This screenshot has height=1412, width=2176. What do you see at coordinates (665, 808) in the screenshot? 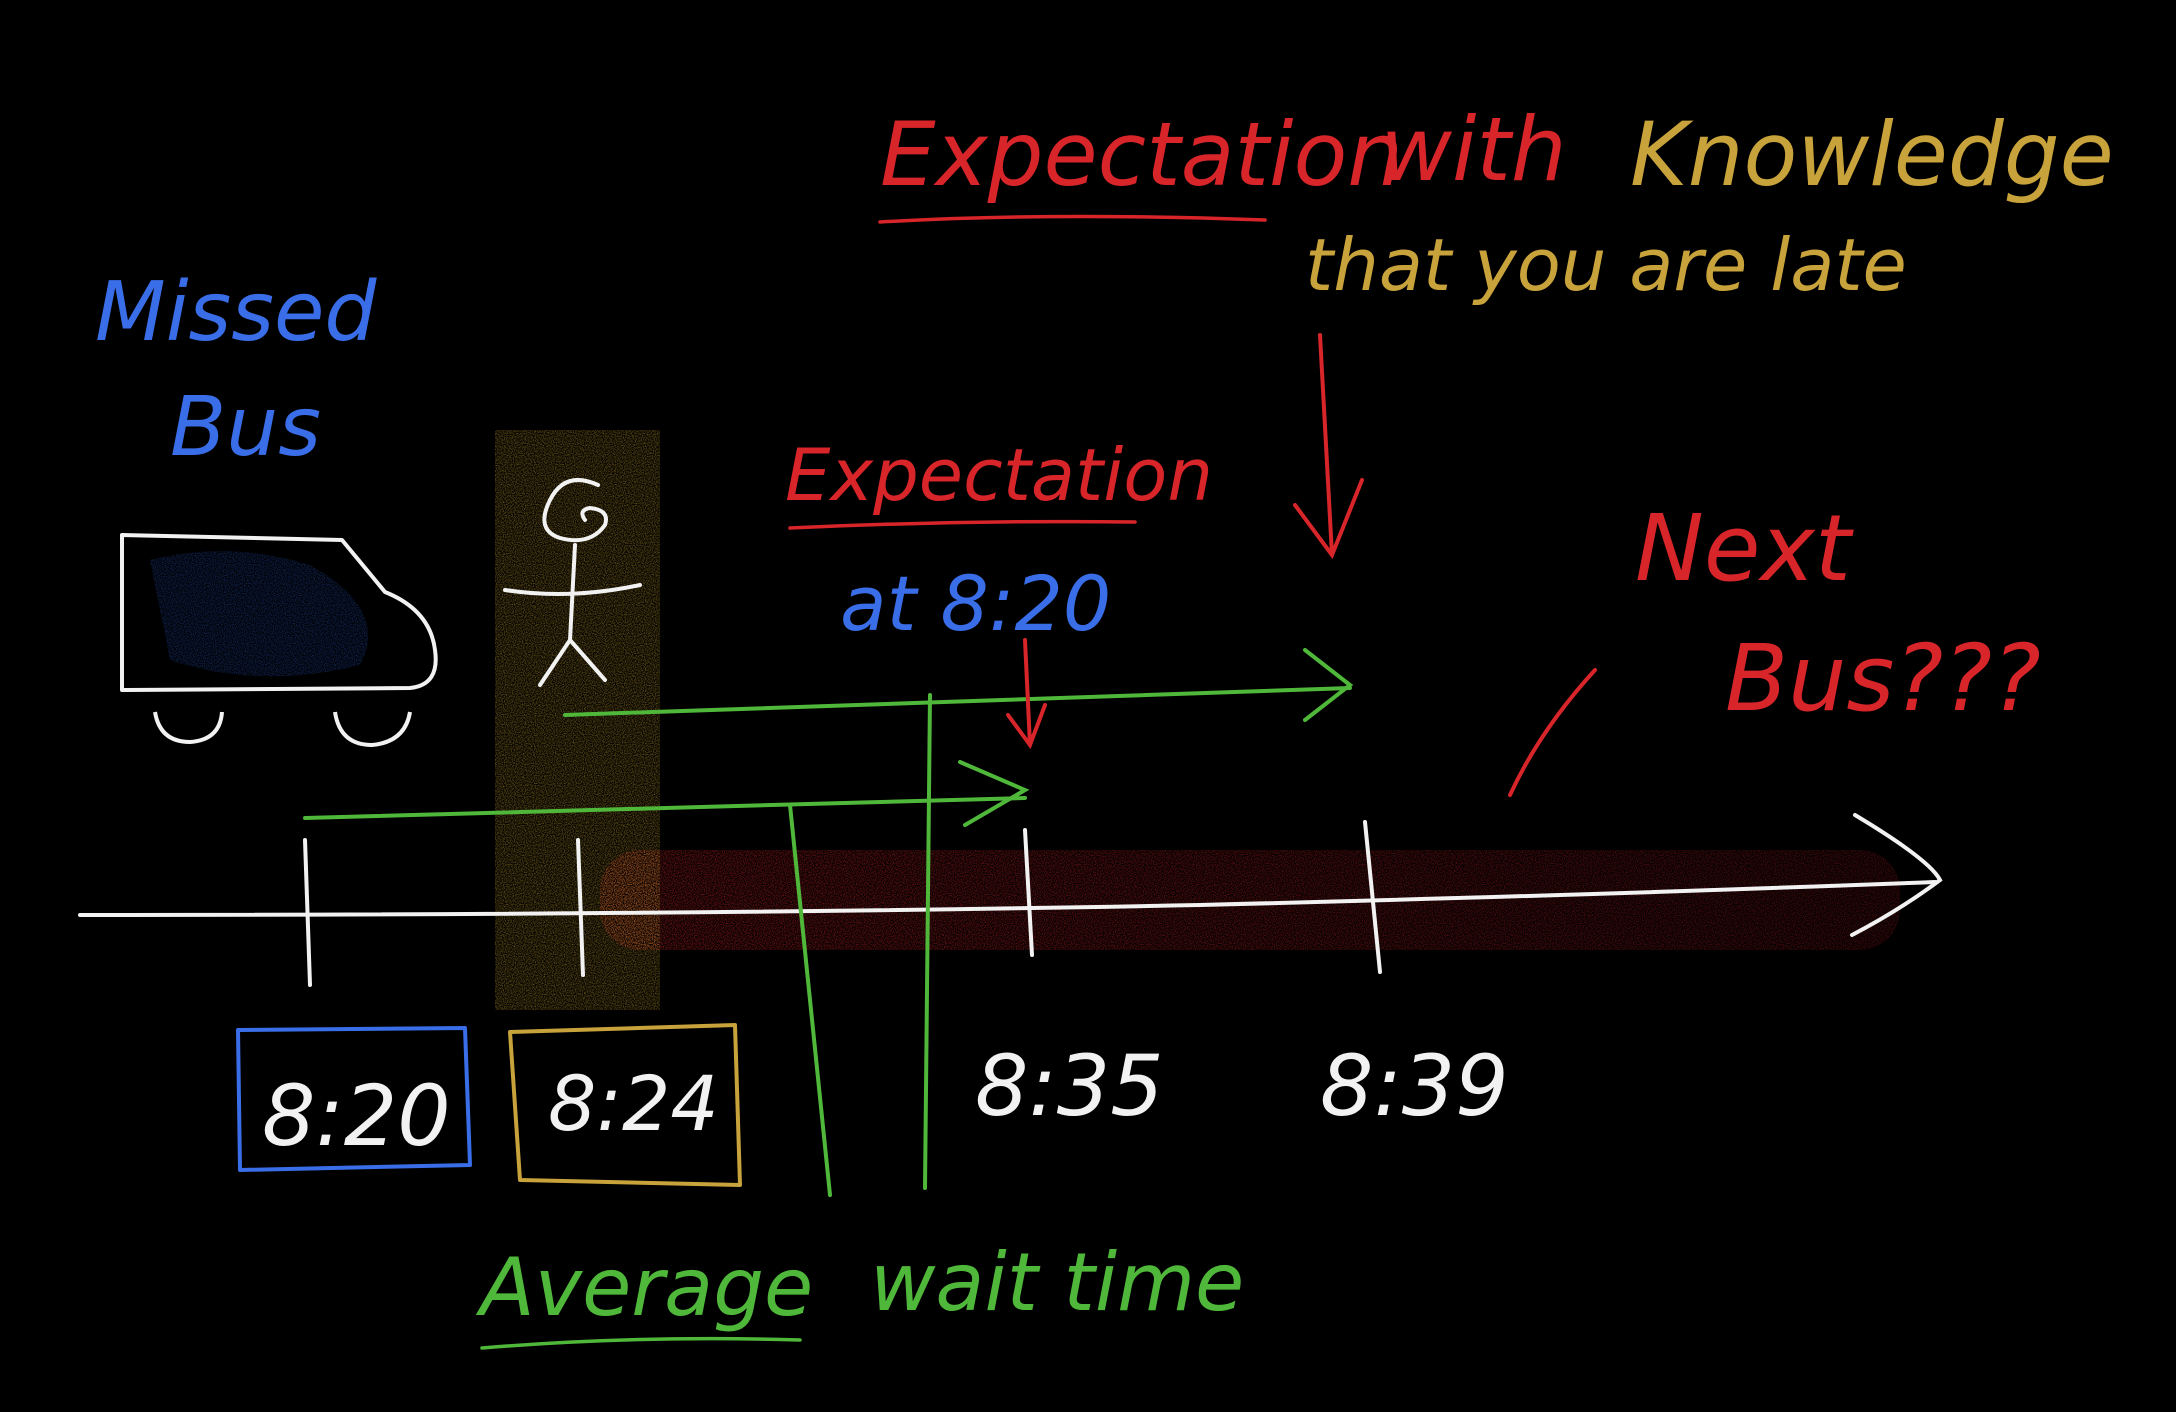
I see `expectation-arrow` at bounding box center [665, 808].